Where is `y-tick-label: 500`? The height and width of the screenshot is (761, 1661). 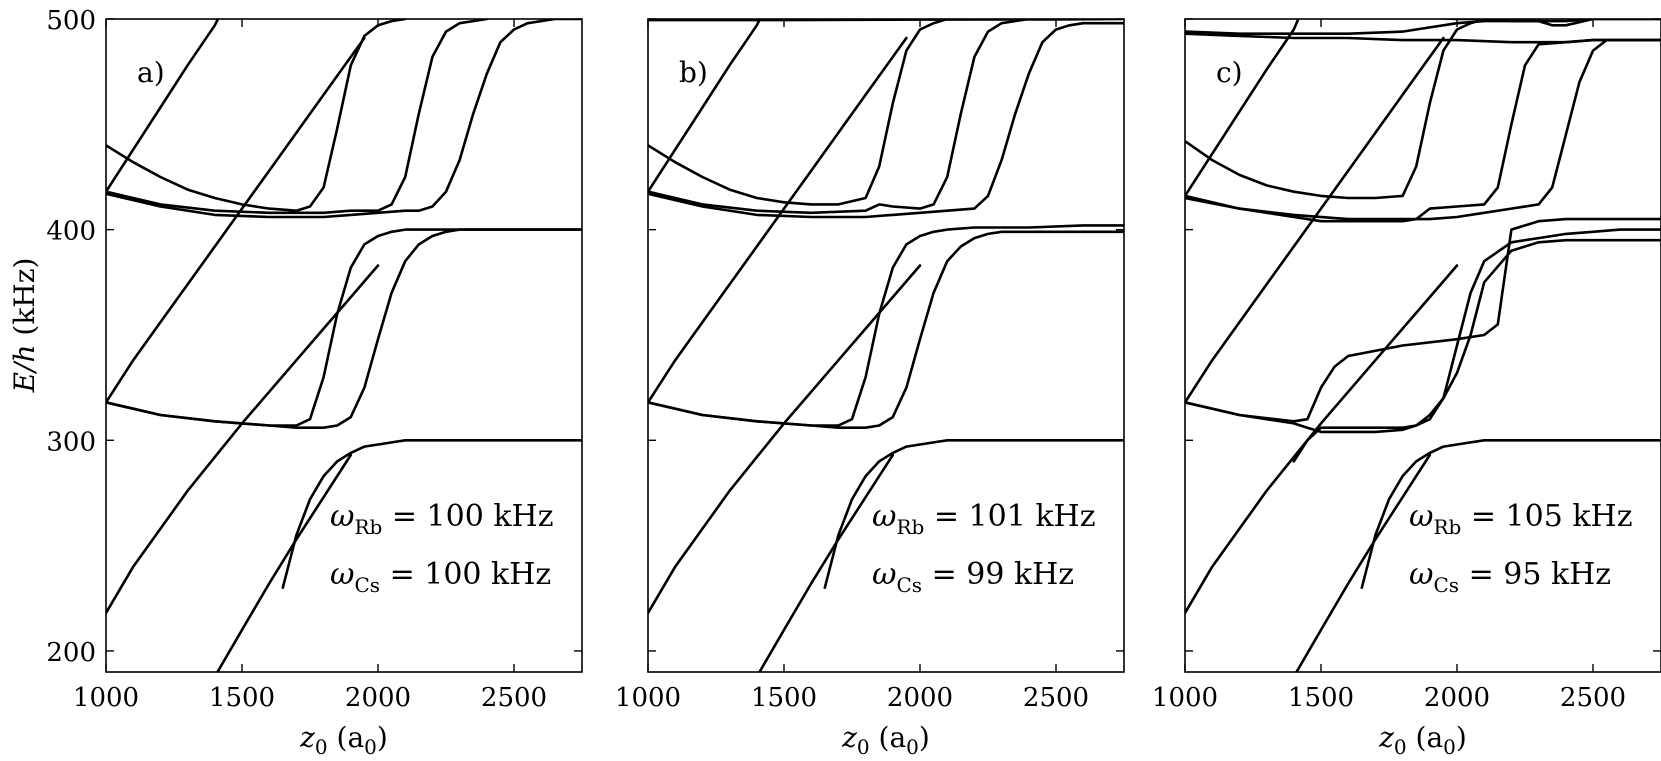 y-tick-label: 500 is located at coordinates (71, 21).